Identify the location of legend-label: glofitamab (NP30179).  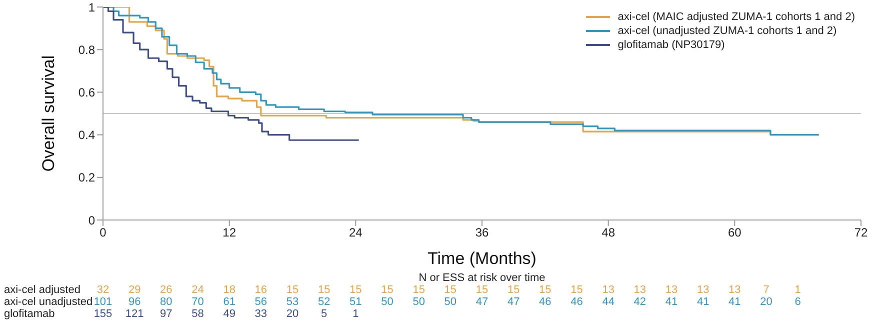
(671, 45).